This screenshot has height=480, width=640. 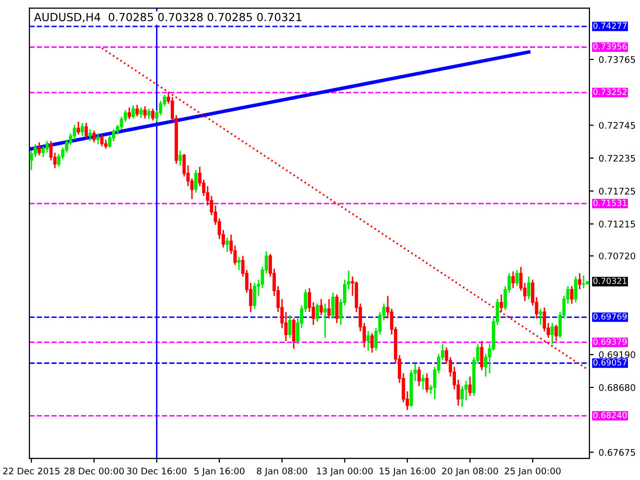 What do you see at coordinates (617, 354) in the screenshot?
I see `y-tick-label: 0.69190` at bounding box center [617, 354].